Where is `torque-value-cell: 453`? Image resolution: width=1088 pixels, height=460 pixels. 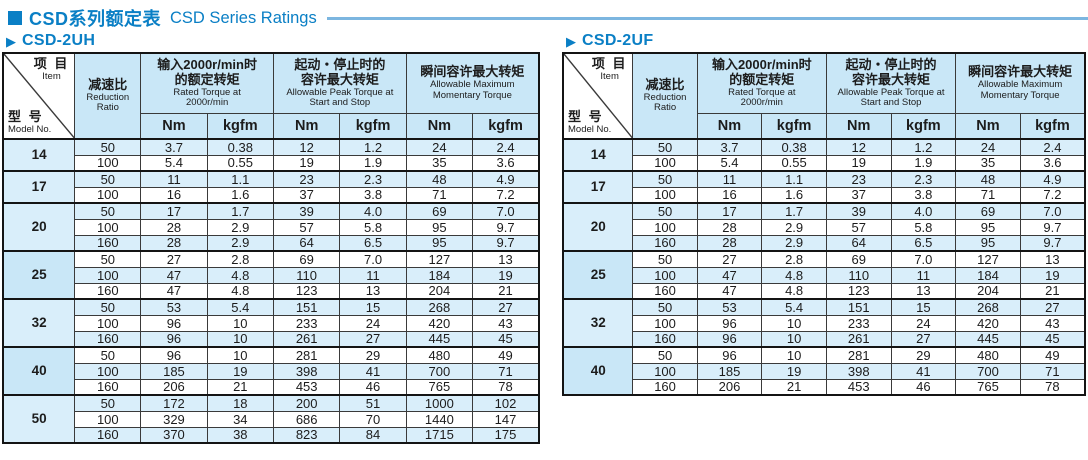
torque-value-cell: 453 is located at coordinates (858, 387).